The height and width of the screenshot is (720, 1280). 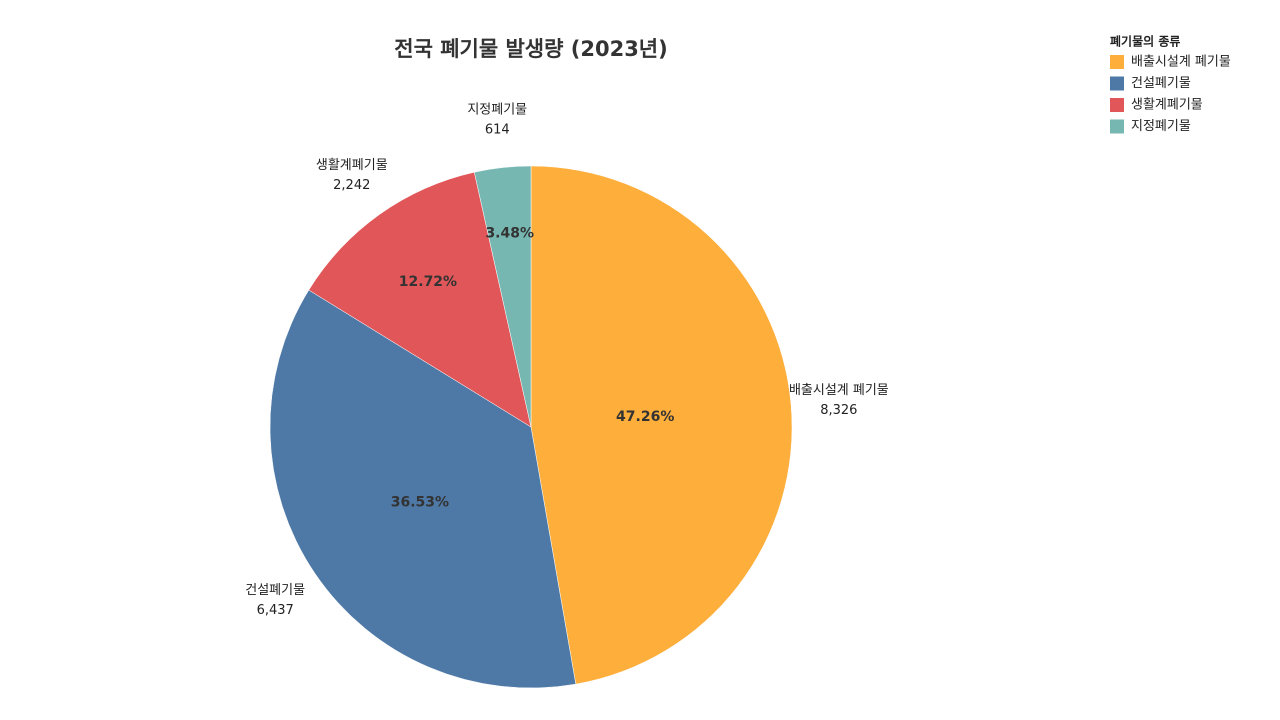 What do you see at coordinates (1161, 83) in the screenshot?
I see `legend-label: 건설폐기물` at bounding box center [1161, 83].